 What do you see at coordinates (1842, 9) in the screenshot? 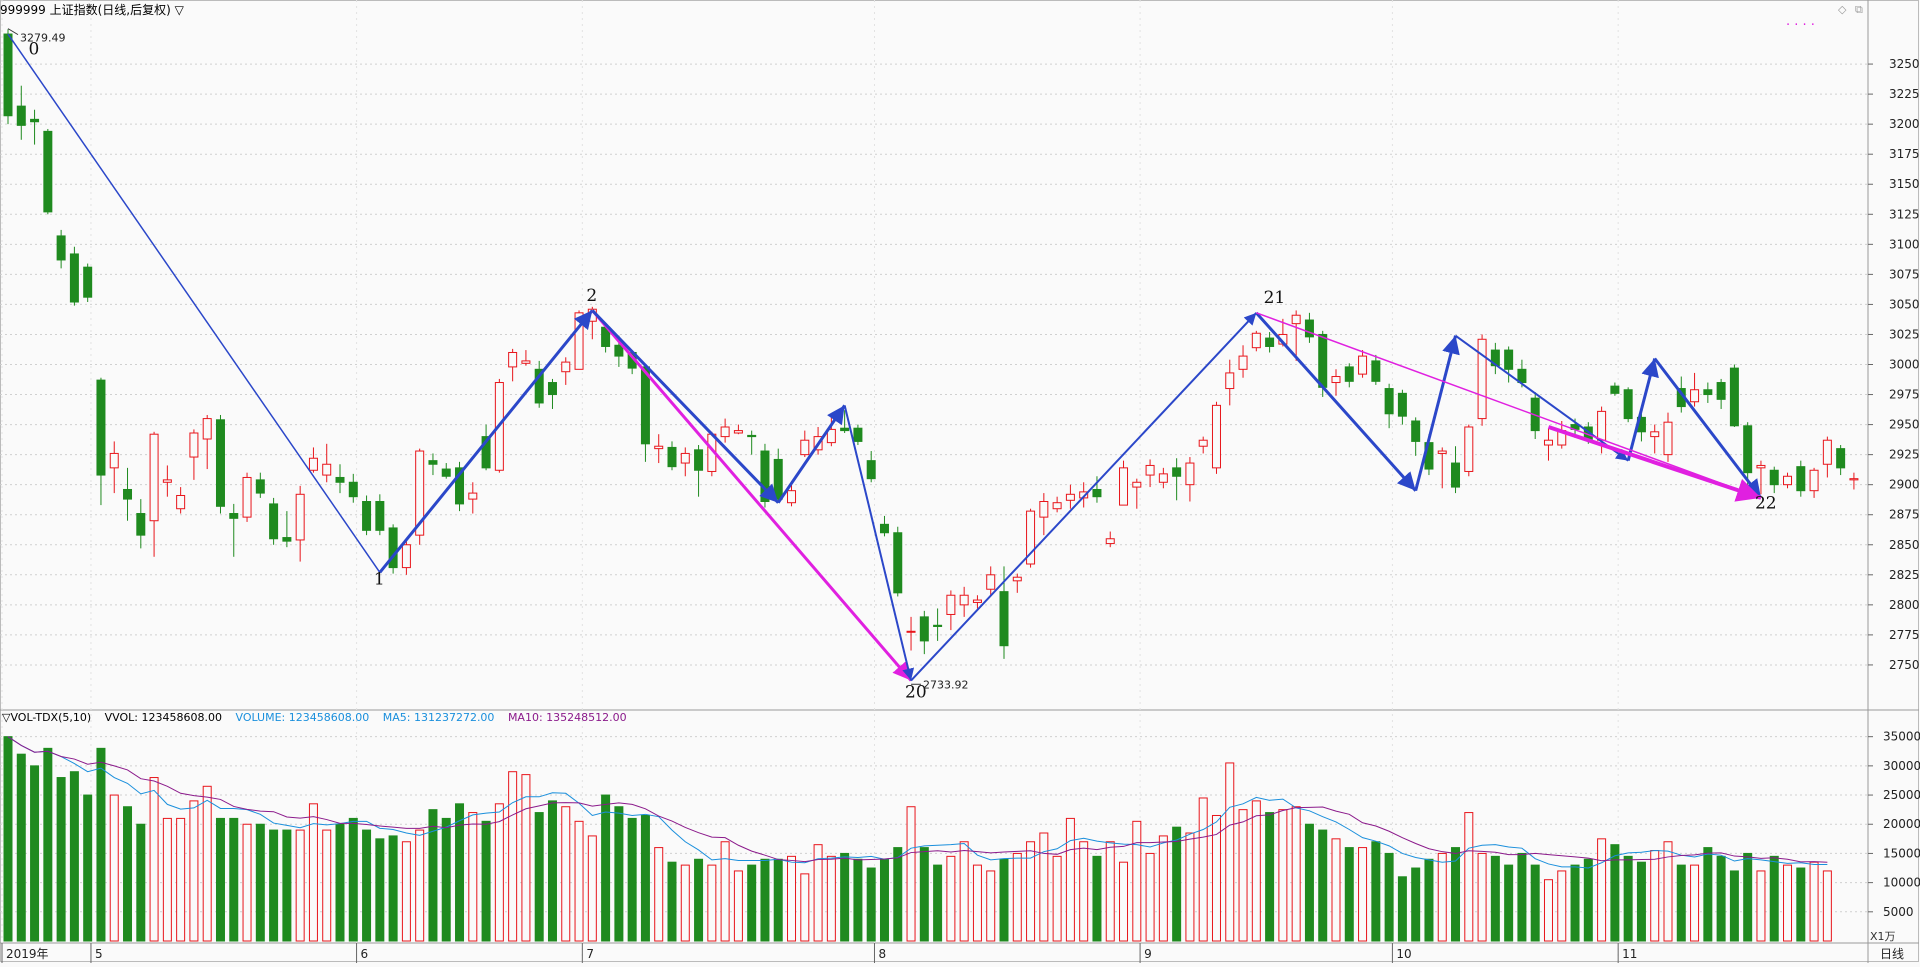
I see `restore-icon: ◇` at bounding box center [1842, 9].